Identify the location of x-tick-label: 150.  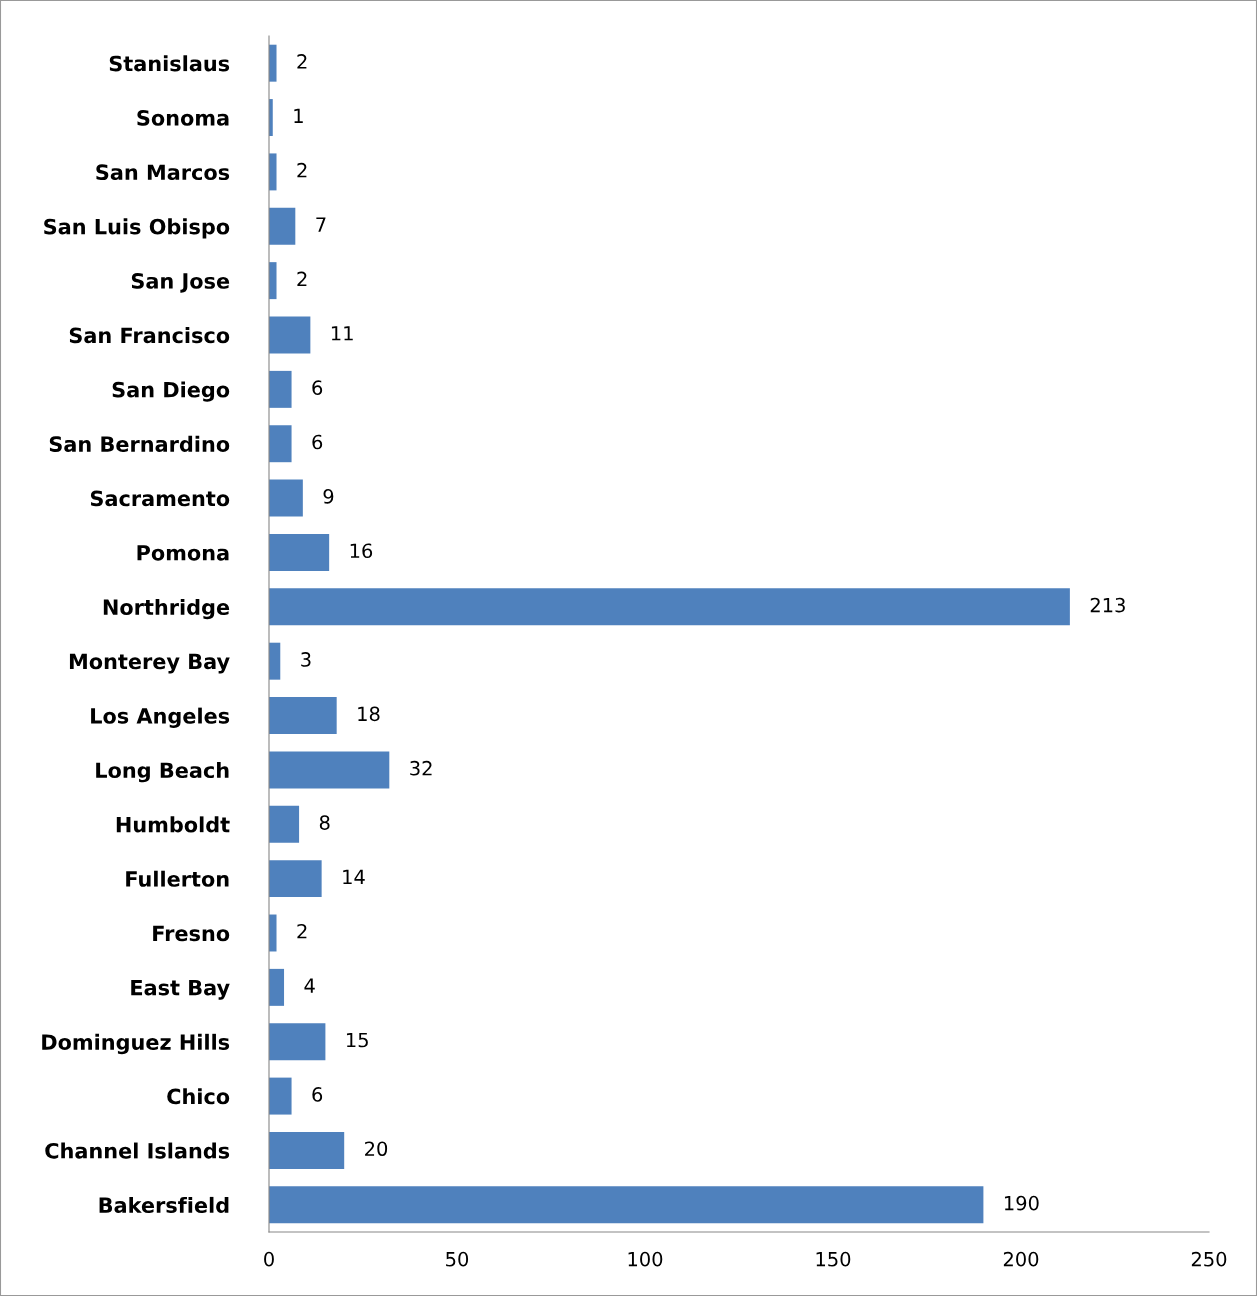
(833, 1259).